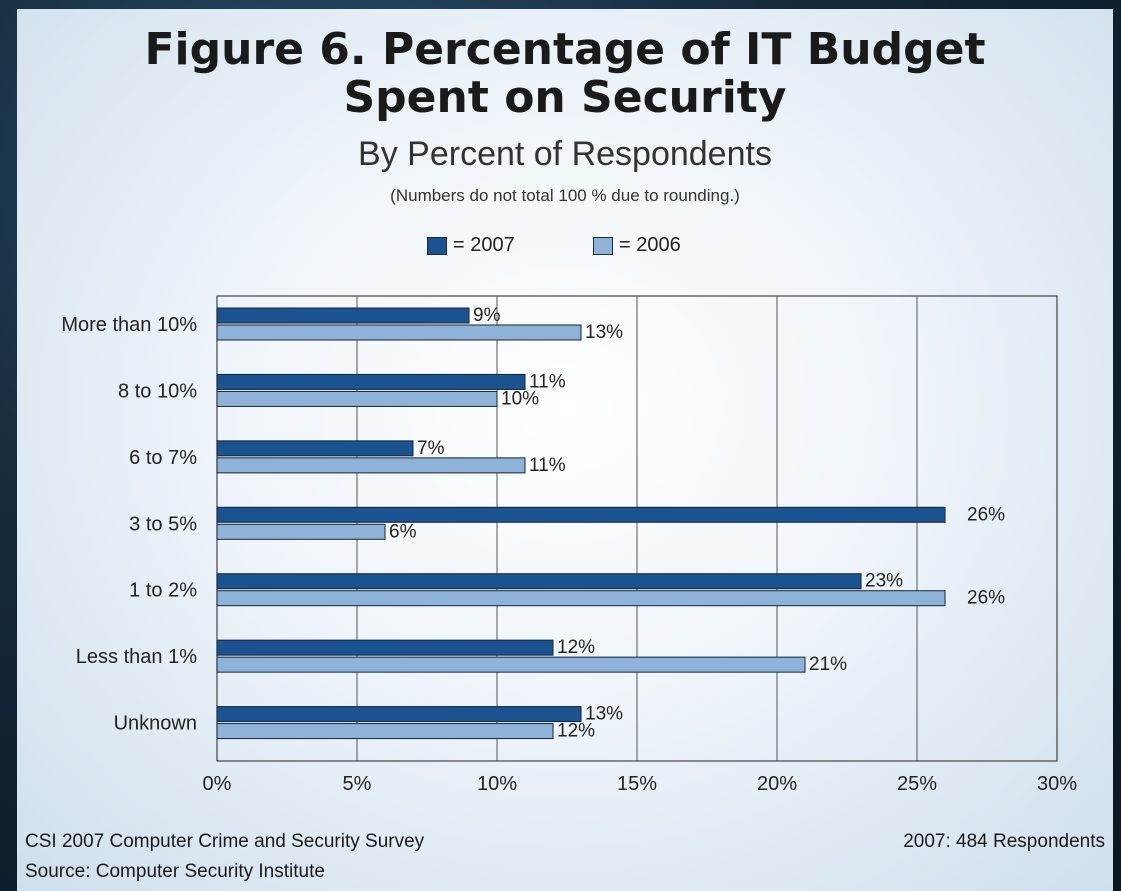 Image resolution: width=1121 pixels, height=891 pixels. What do you see at coordinates (1057, 784) in the screenshot?
I see `x-tick-label: 30%` at bounding box center [1057, 784].